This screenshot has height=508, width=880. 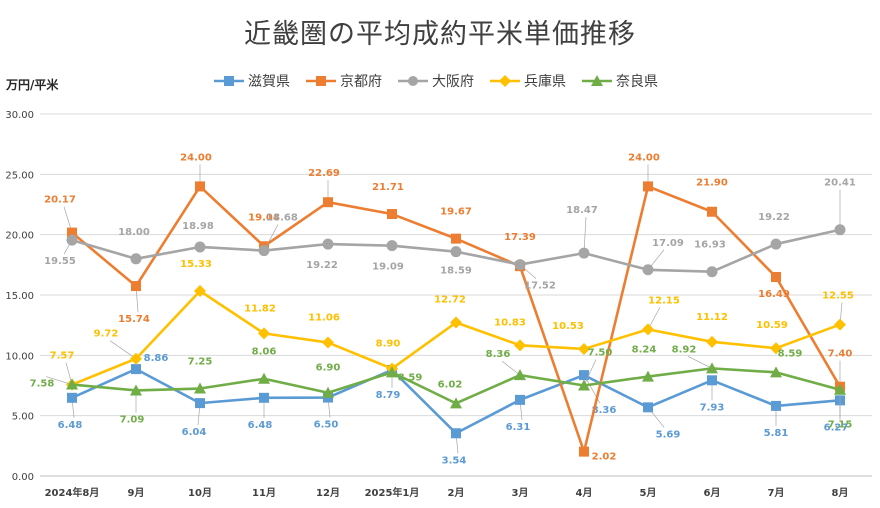 What do you see at coordinates (456, 212) in the screenshot?
I see `data-label: 19.67` at bounding box center [456, 212].